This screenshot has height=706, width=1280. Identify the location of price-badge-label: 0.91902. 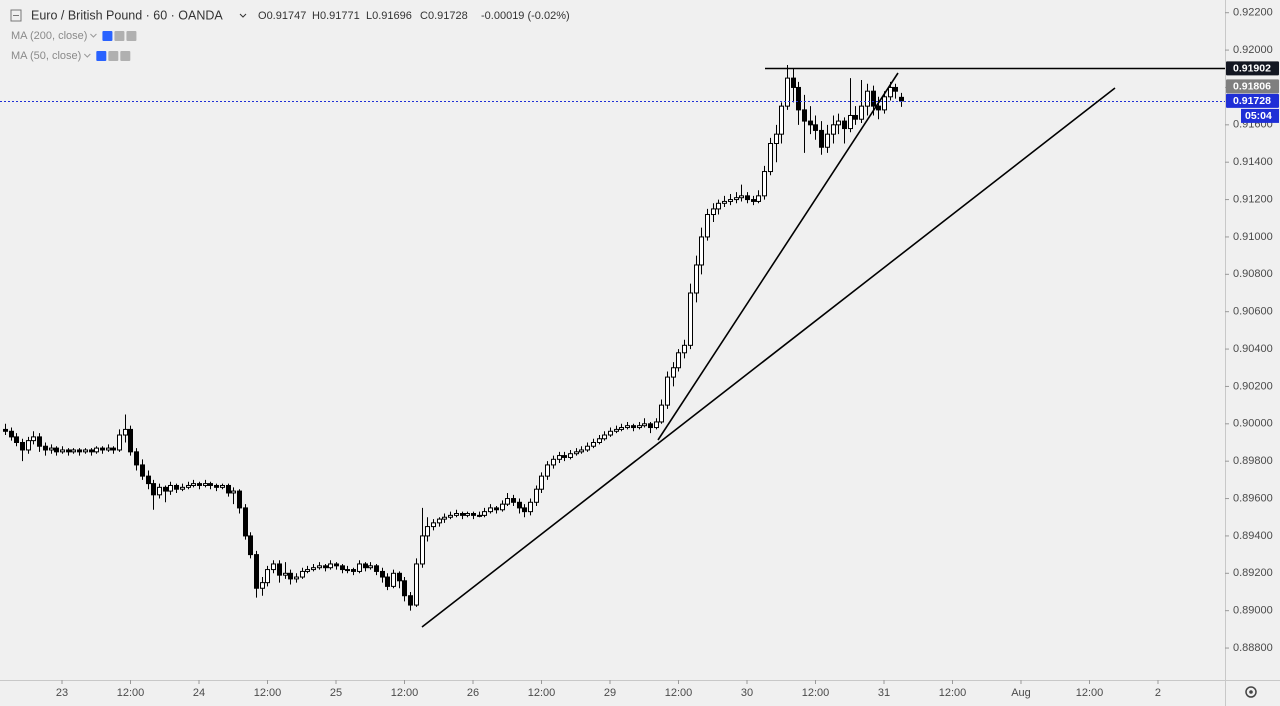
(1252, 69).